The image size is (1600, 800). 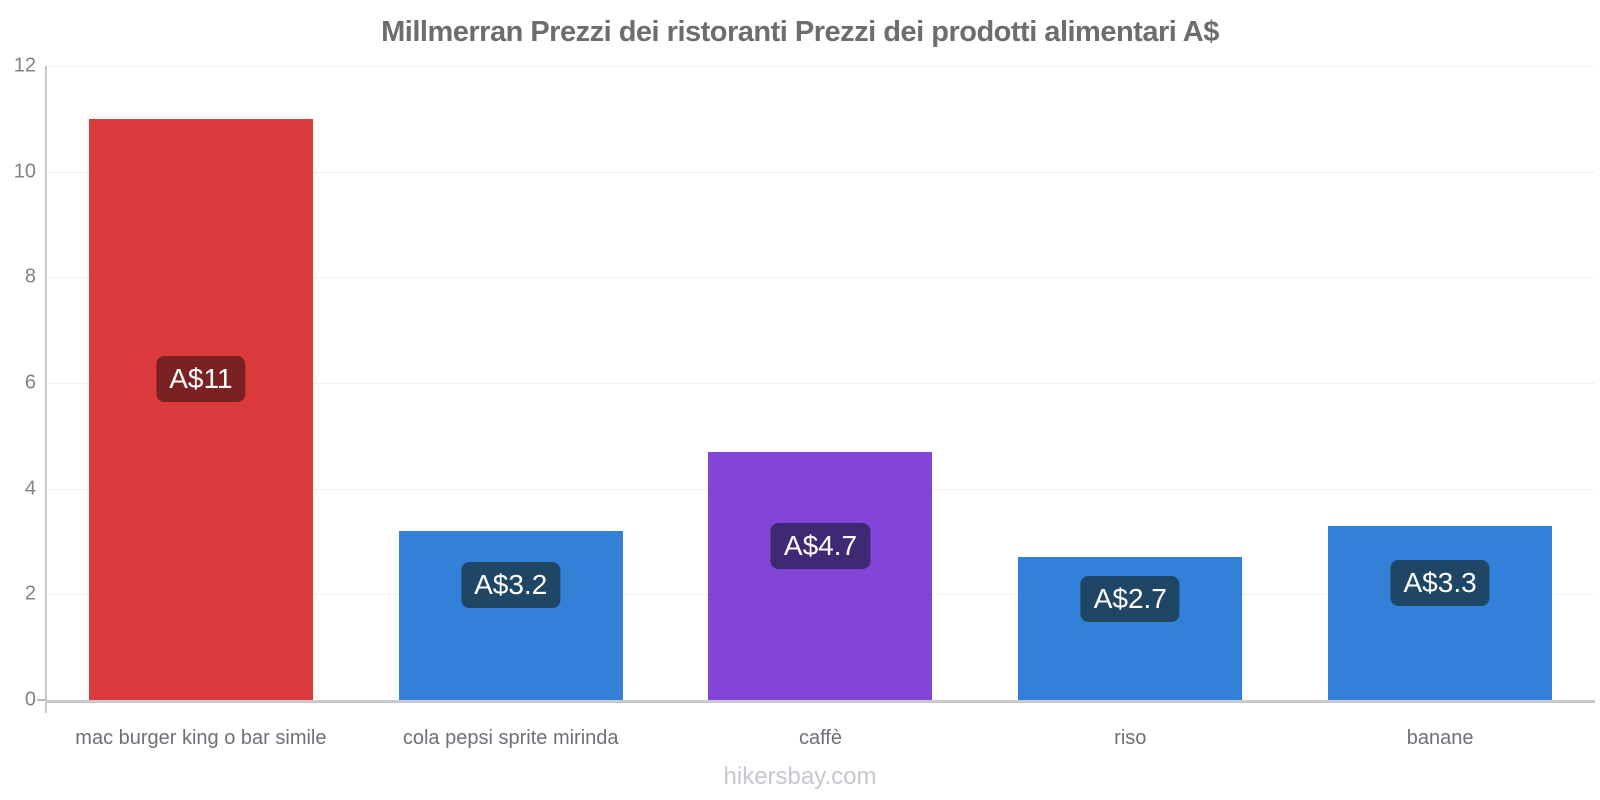 What do you see at coordinates (820, 545) in the screenshot?
I see `value-label-3: A$4.7` at bounding box center [820, 545].